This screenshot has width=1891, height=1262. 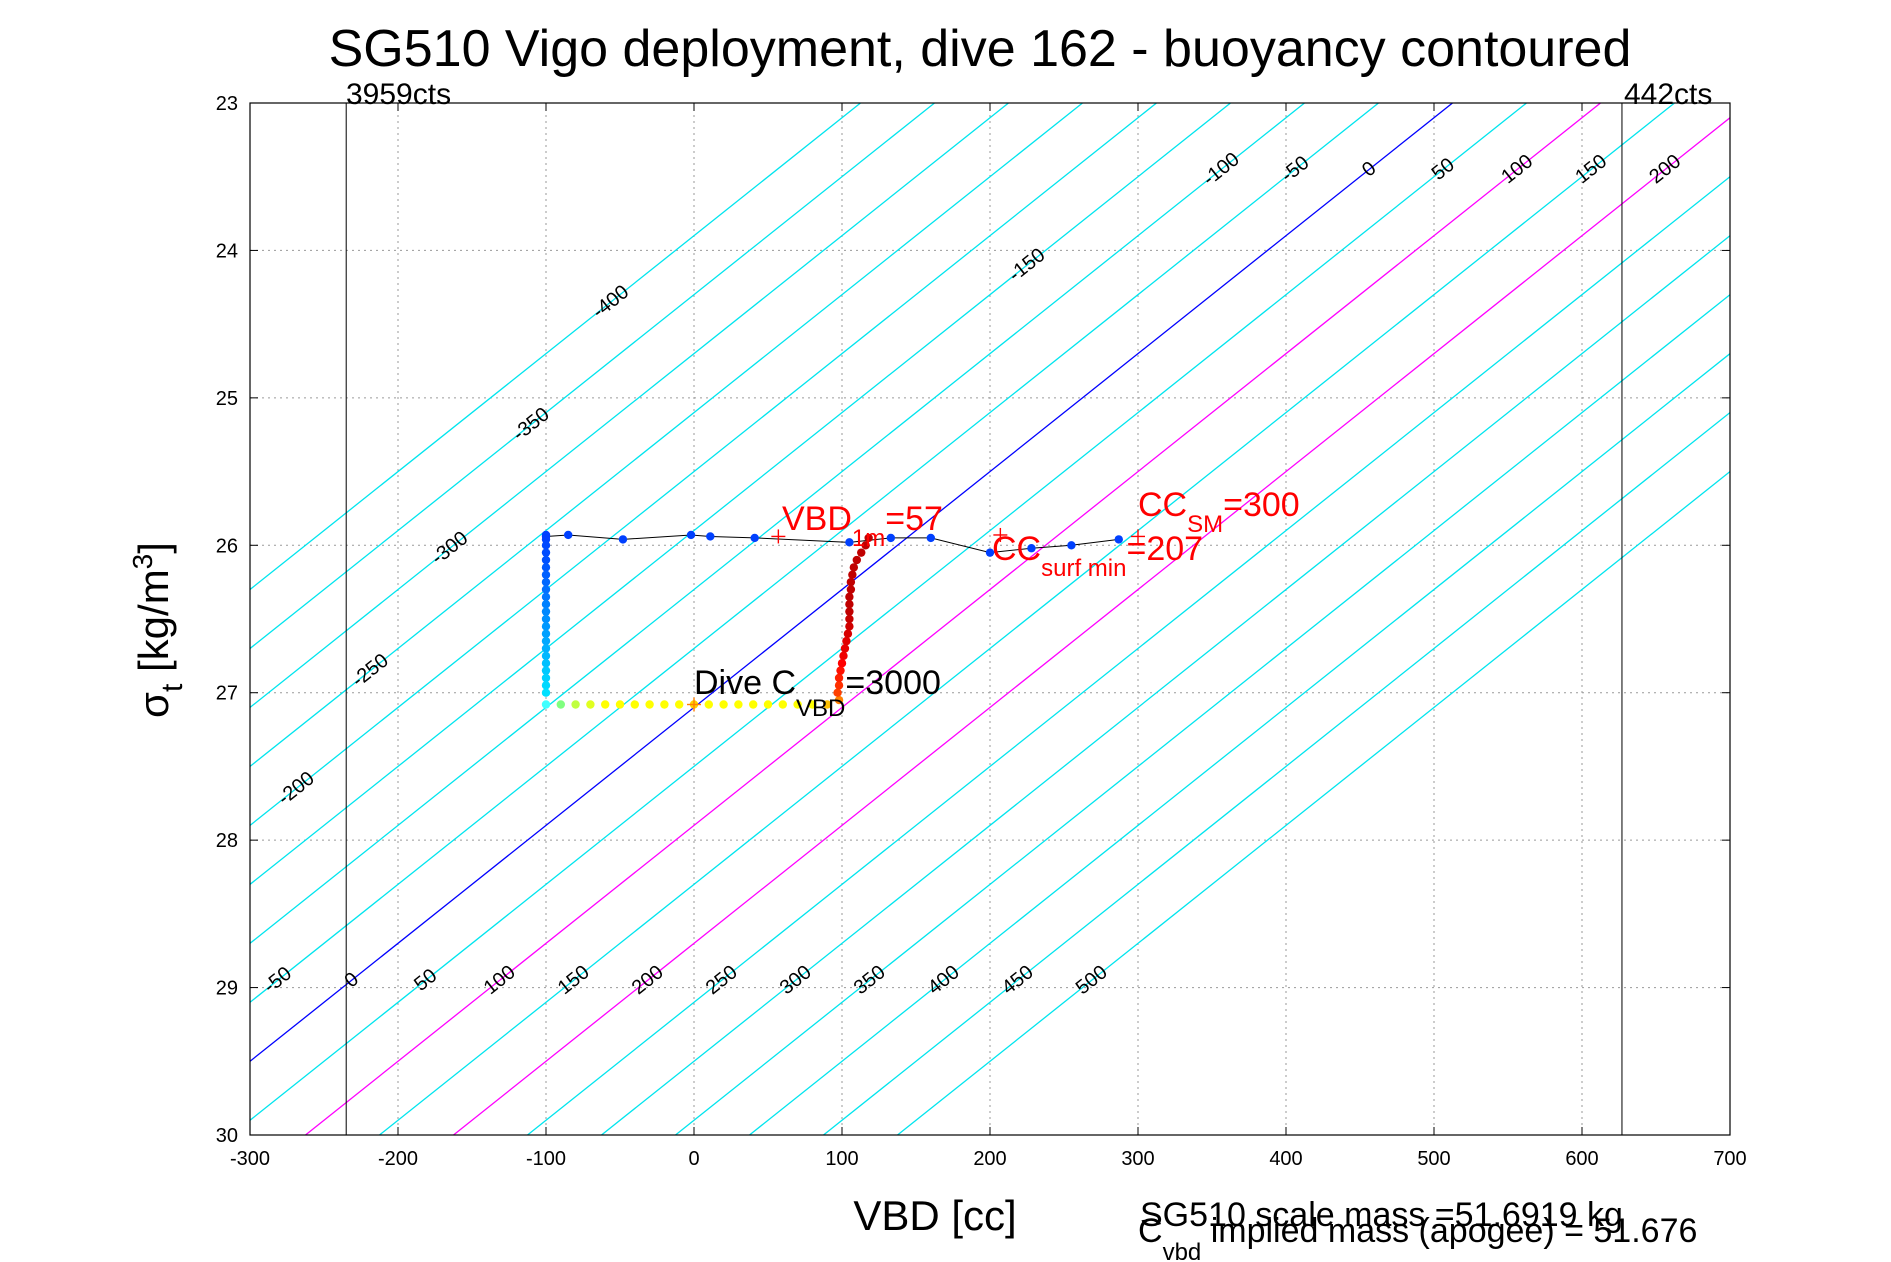 I want to click on svg-text: σt [kg/m3], so click(x=158, y=630).